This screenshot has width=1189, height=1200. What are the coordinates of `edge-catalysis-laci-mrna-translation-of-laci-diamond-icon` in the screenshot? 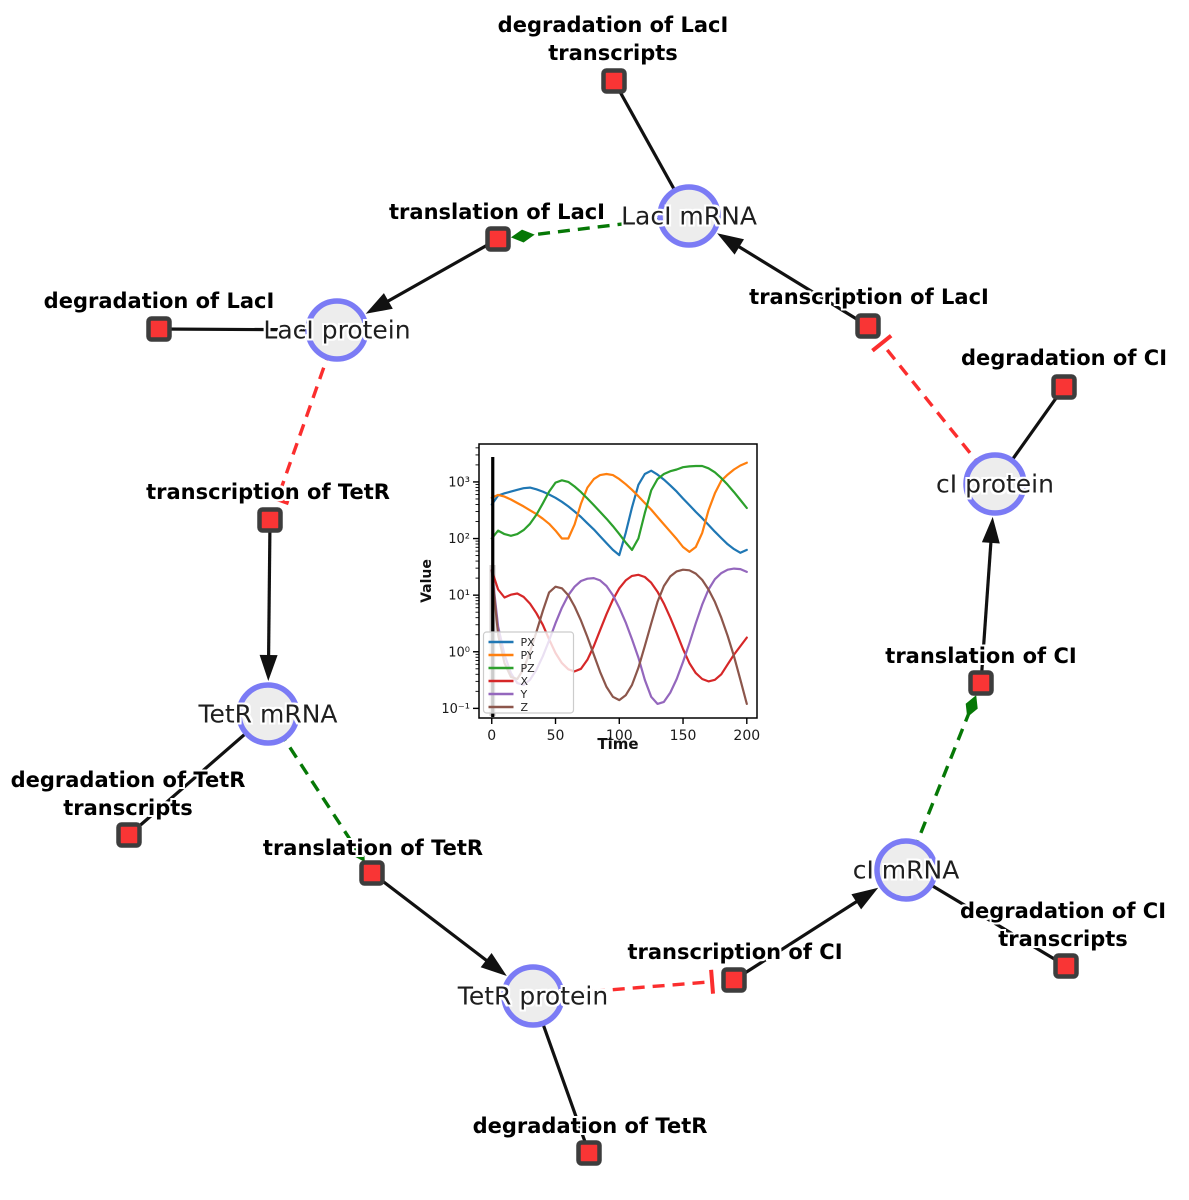 It's located at (522, 236).